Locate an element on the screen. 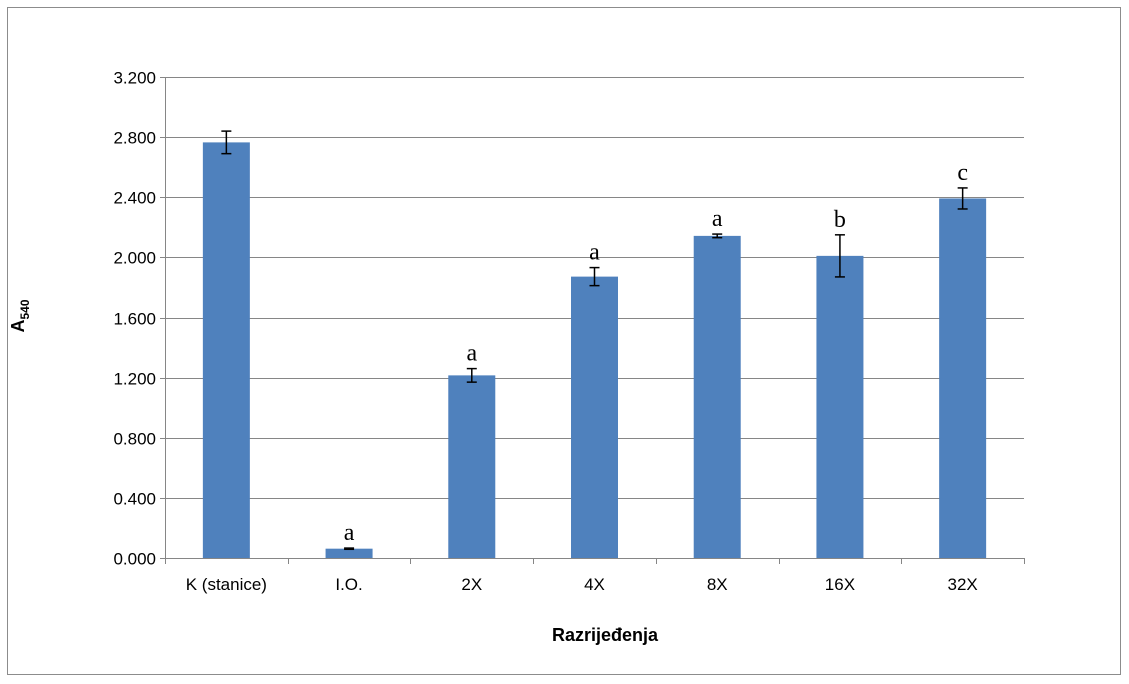  y-tick-label: 1.200 is located at coordinates (134, 379).